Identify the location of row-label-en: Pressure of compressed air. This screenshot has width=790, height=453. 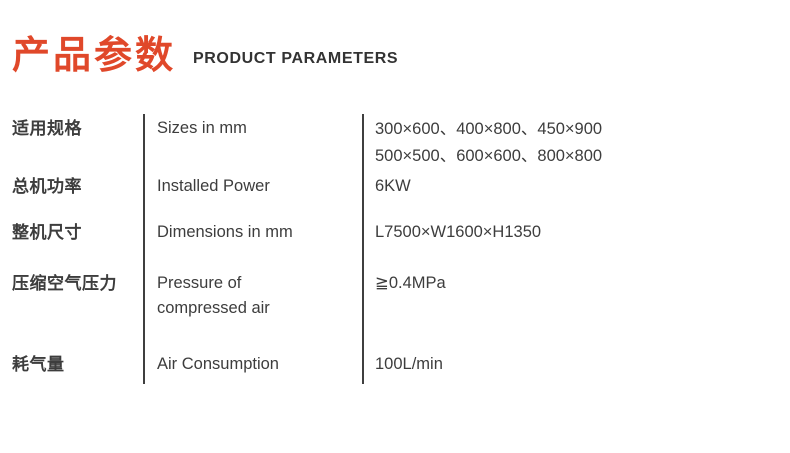
(213, 296).